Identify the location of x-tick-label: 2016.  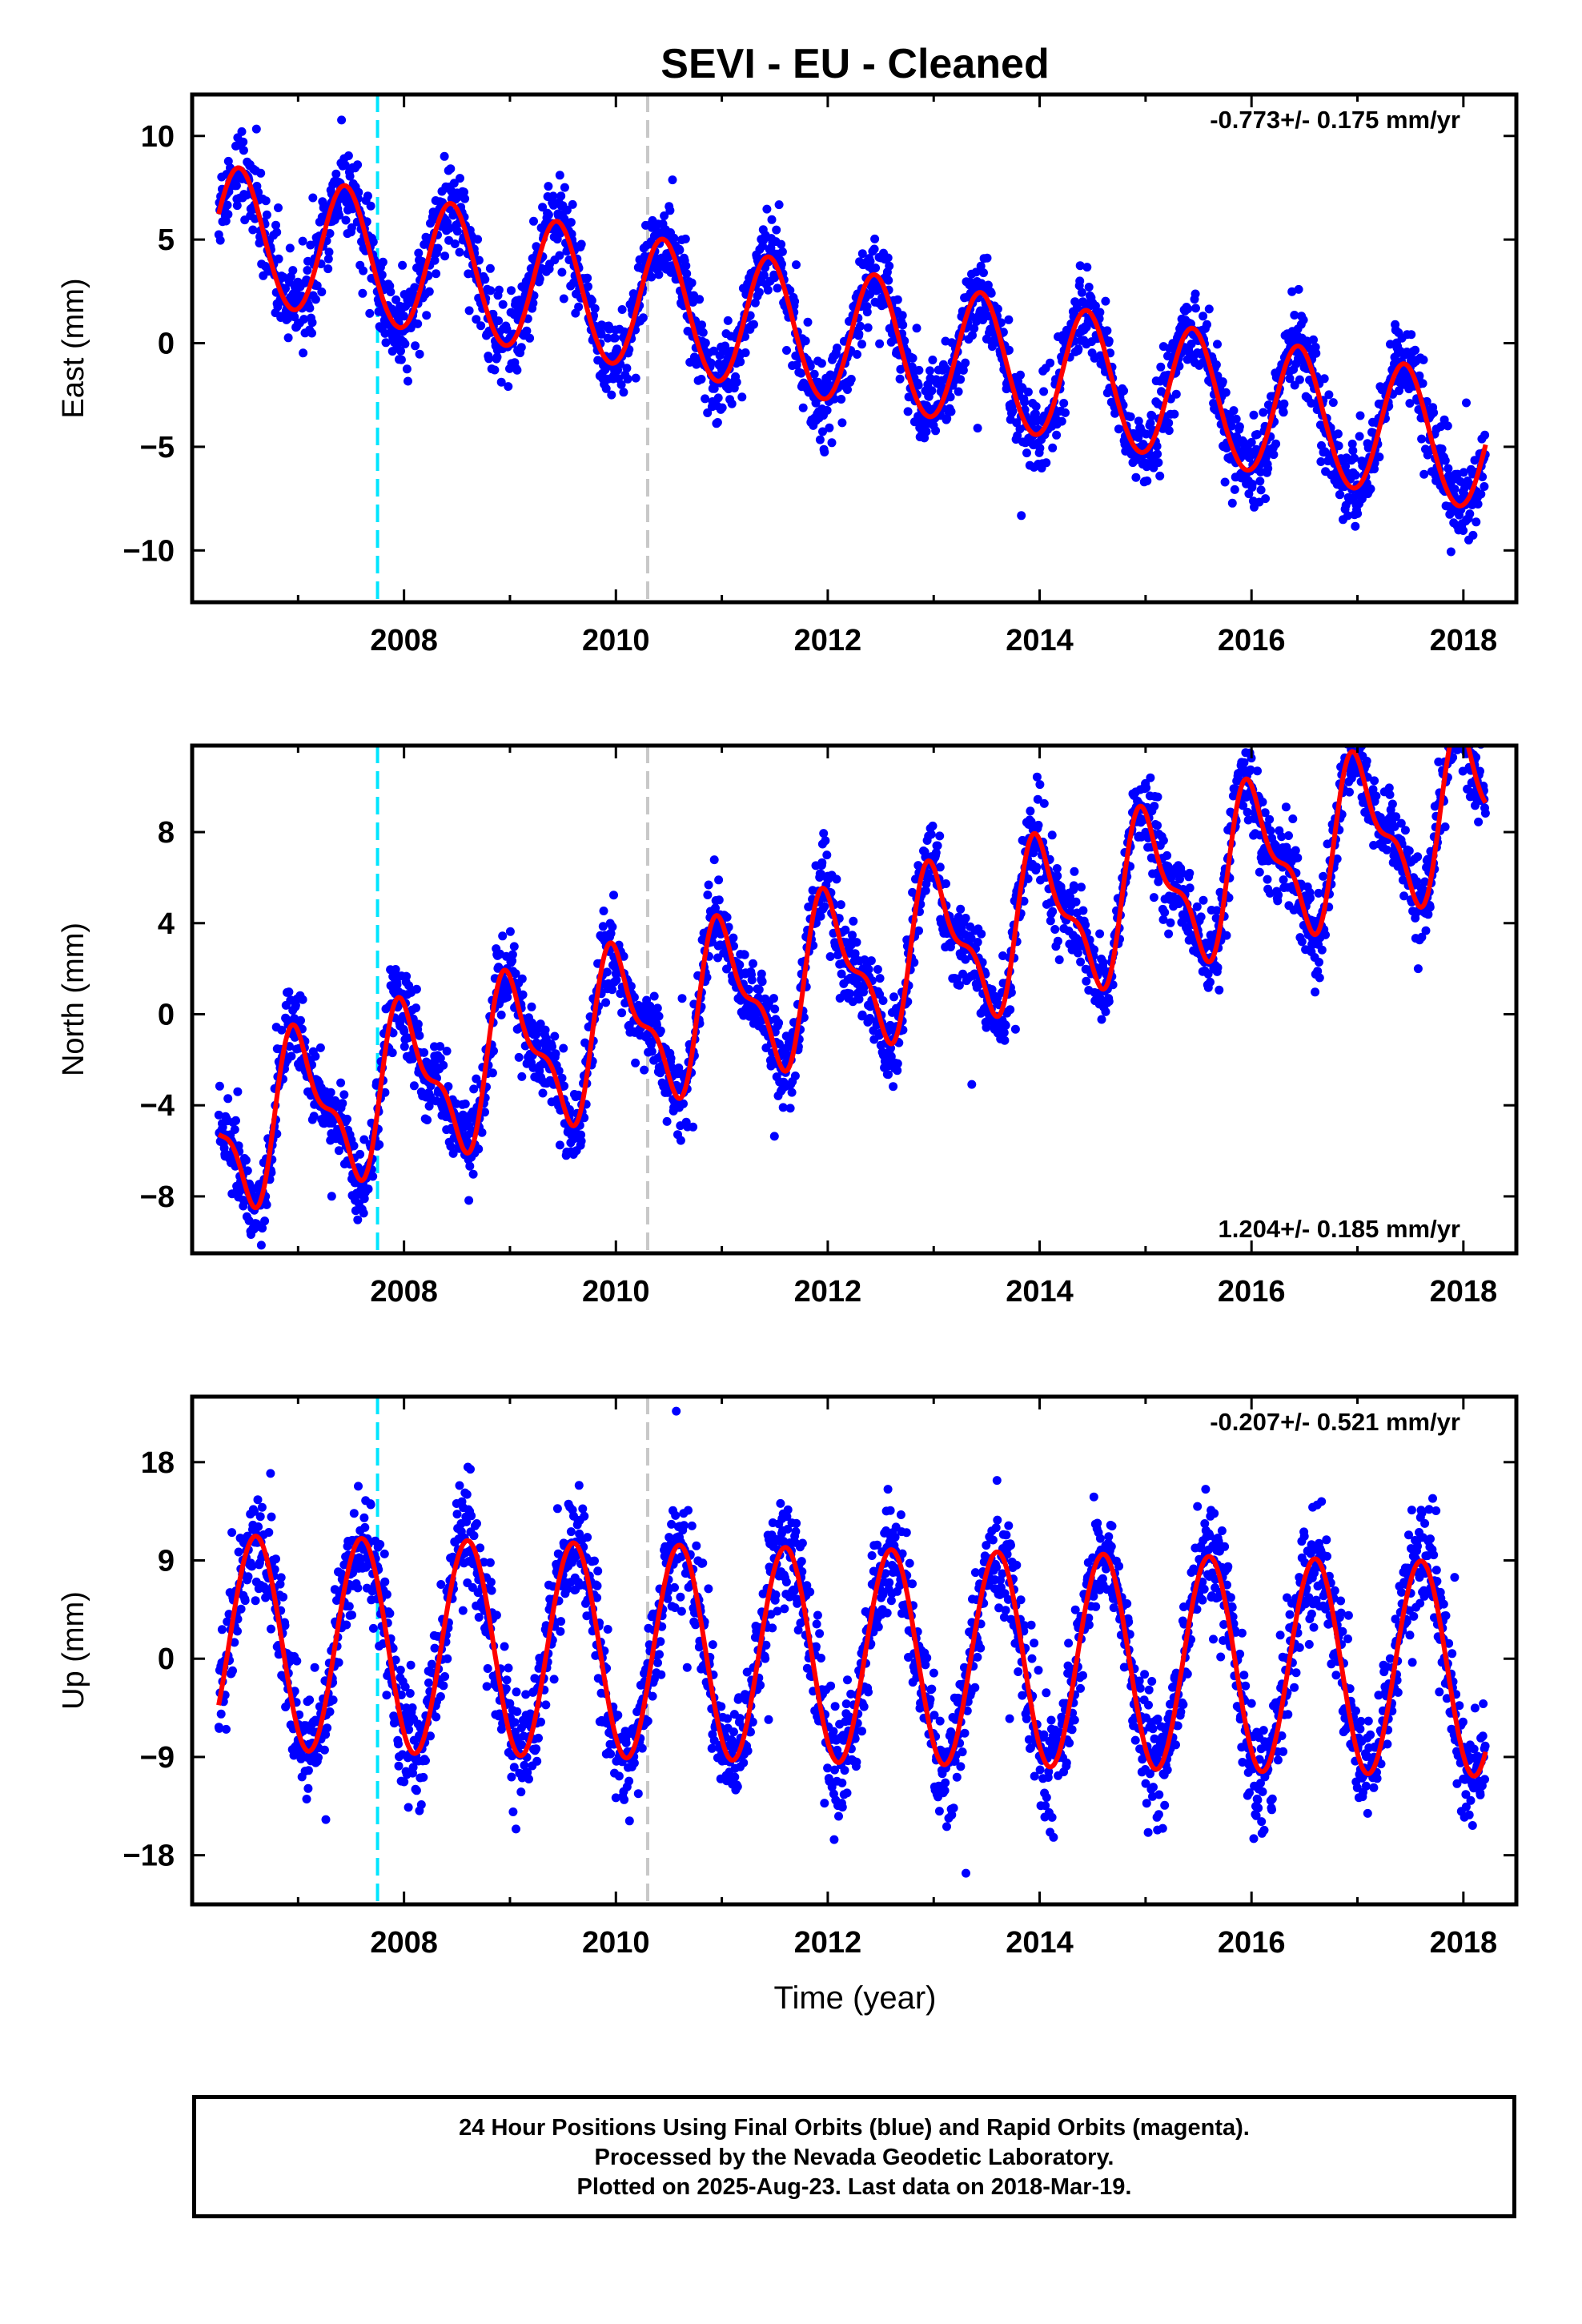
(1252, 640).